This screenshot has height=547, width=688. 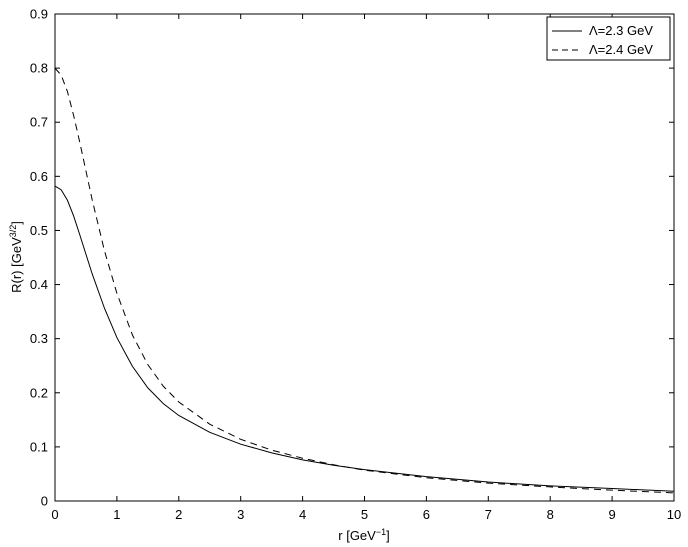 I want to click on x-tick-label: 10, so click(x=674, y=514).